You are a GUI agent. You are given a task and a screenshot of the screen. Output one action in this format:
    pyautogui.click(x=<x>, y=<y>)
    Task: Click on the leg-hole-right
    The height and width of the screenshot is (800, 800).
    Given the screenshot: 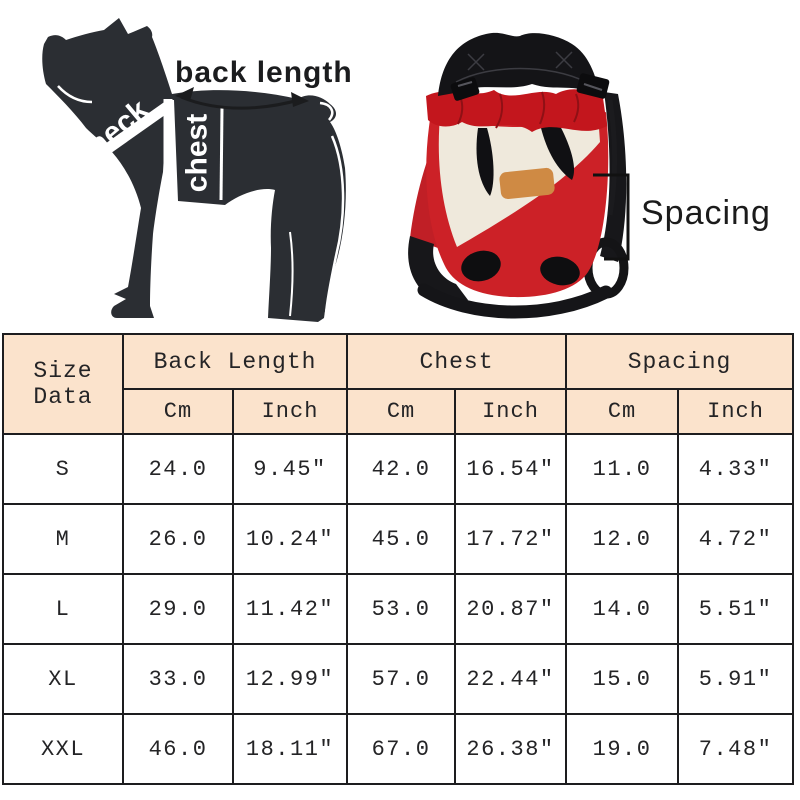 What is the action you would take?
    pyautogui.click(x=560, y=271)
    